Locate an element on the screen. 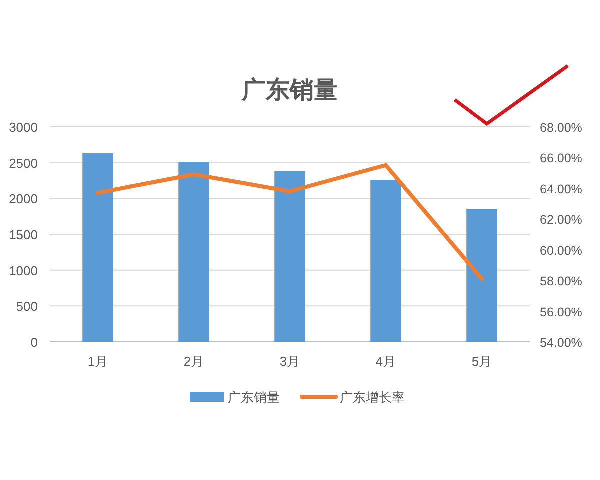 This screenshot has width=600, height=480. y2-tick-label: 68.00% is located at coordinates (561, 128).